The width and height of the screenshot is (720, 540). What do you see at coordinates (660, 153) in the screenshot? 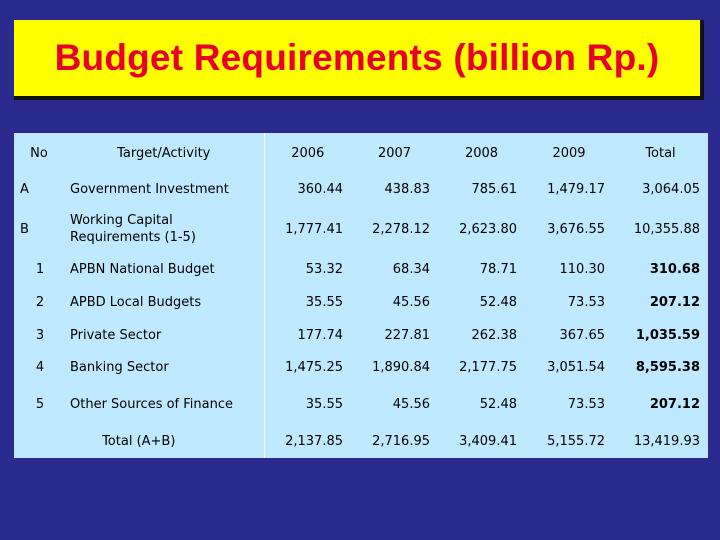
I see `header-total: Total` at bounding box center [660, 153].